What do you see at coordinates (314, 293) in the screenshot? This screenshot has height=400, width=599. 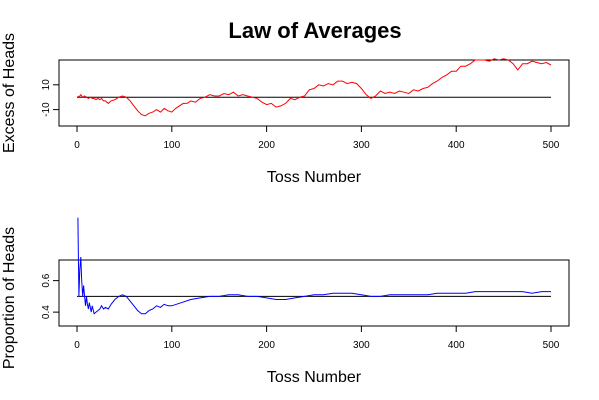 I see `plot-frame-bottom` at bounding box center [314, 293].